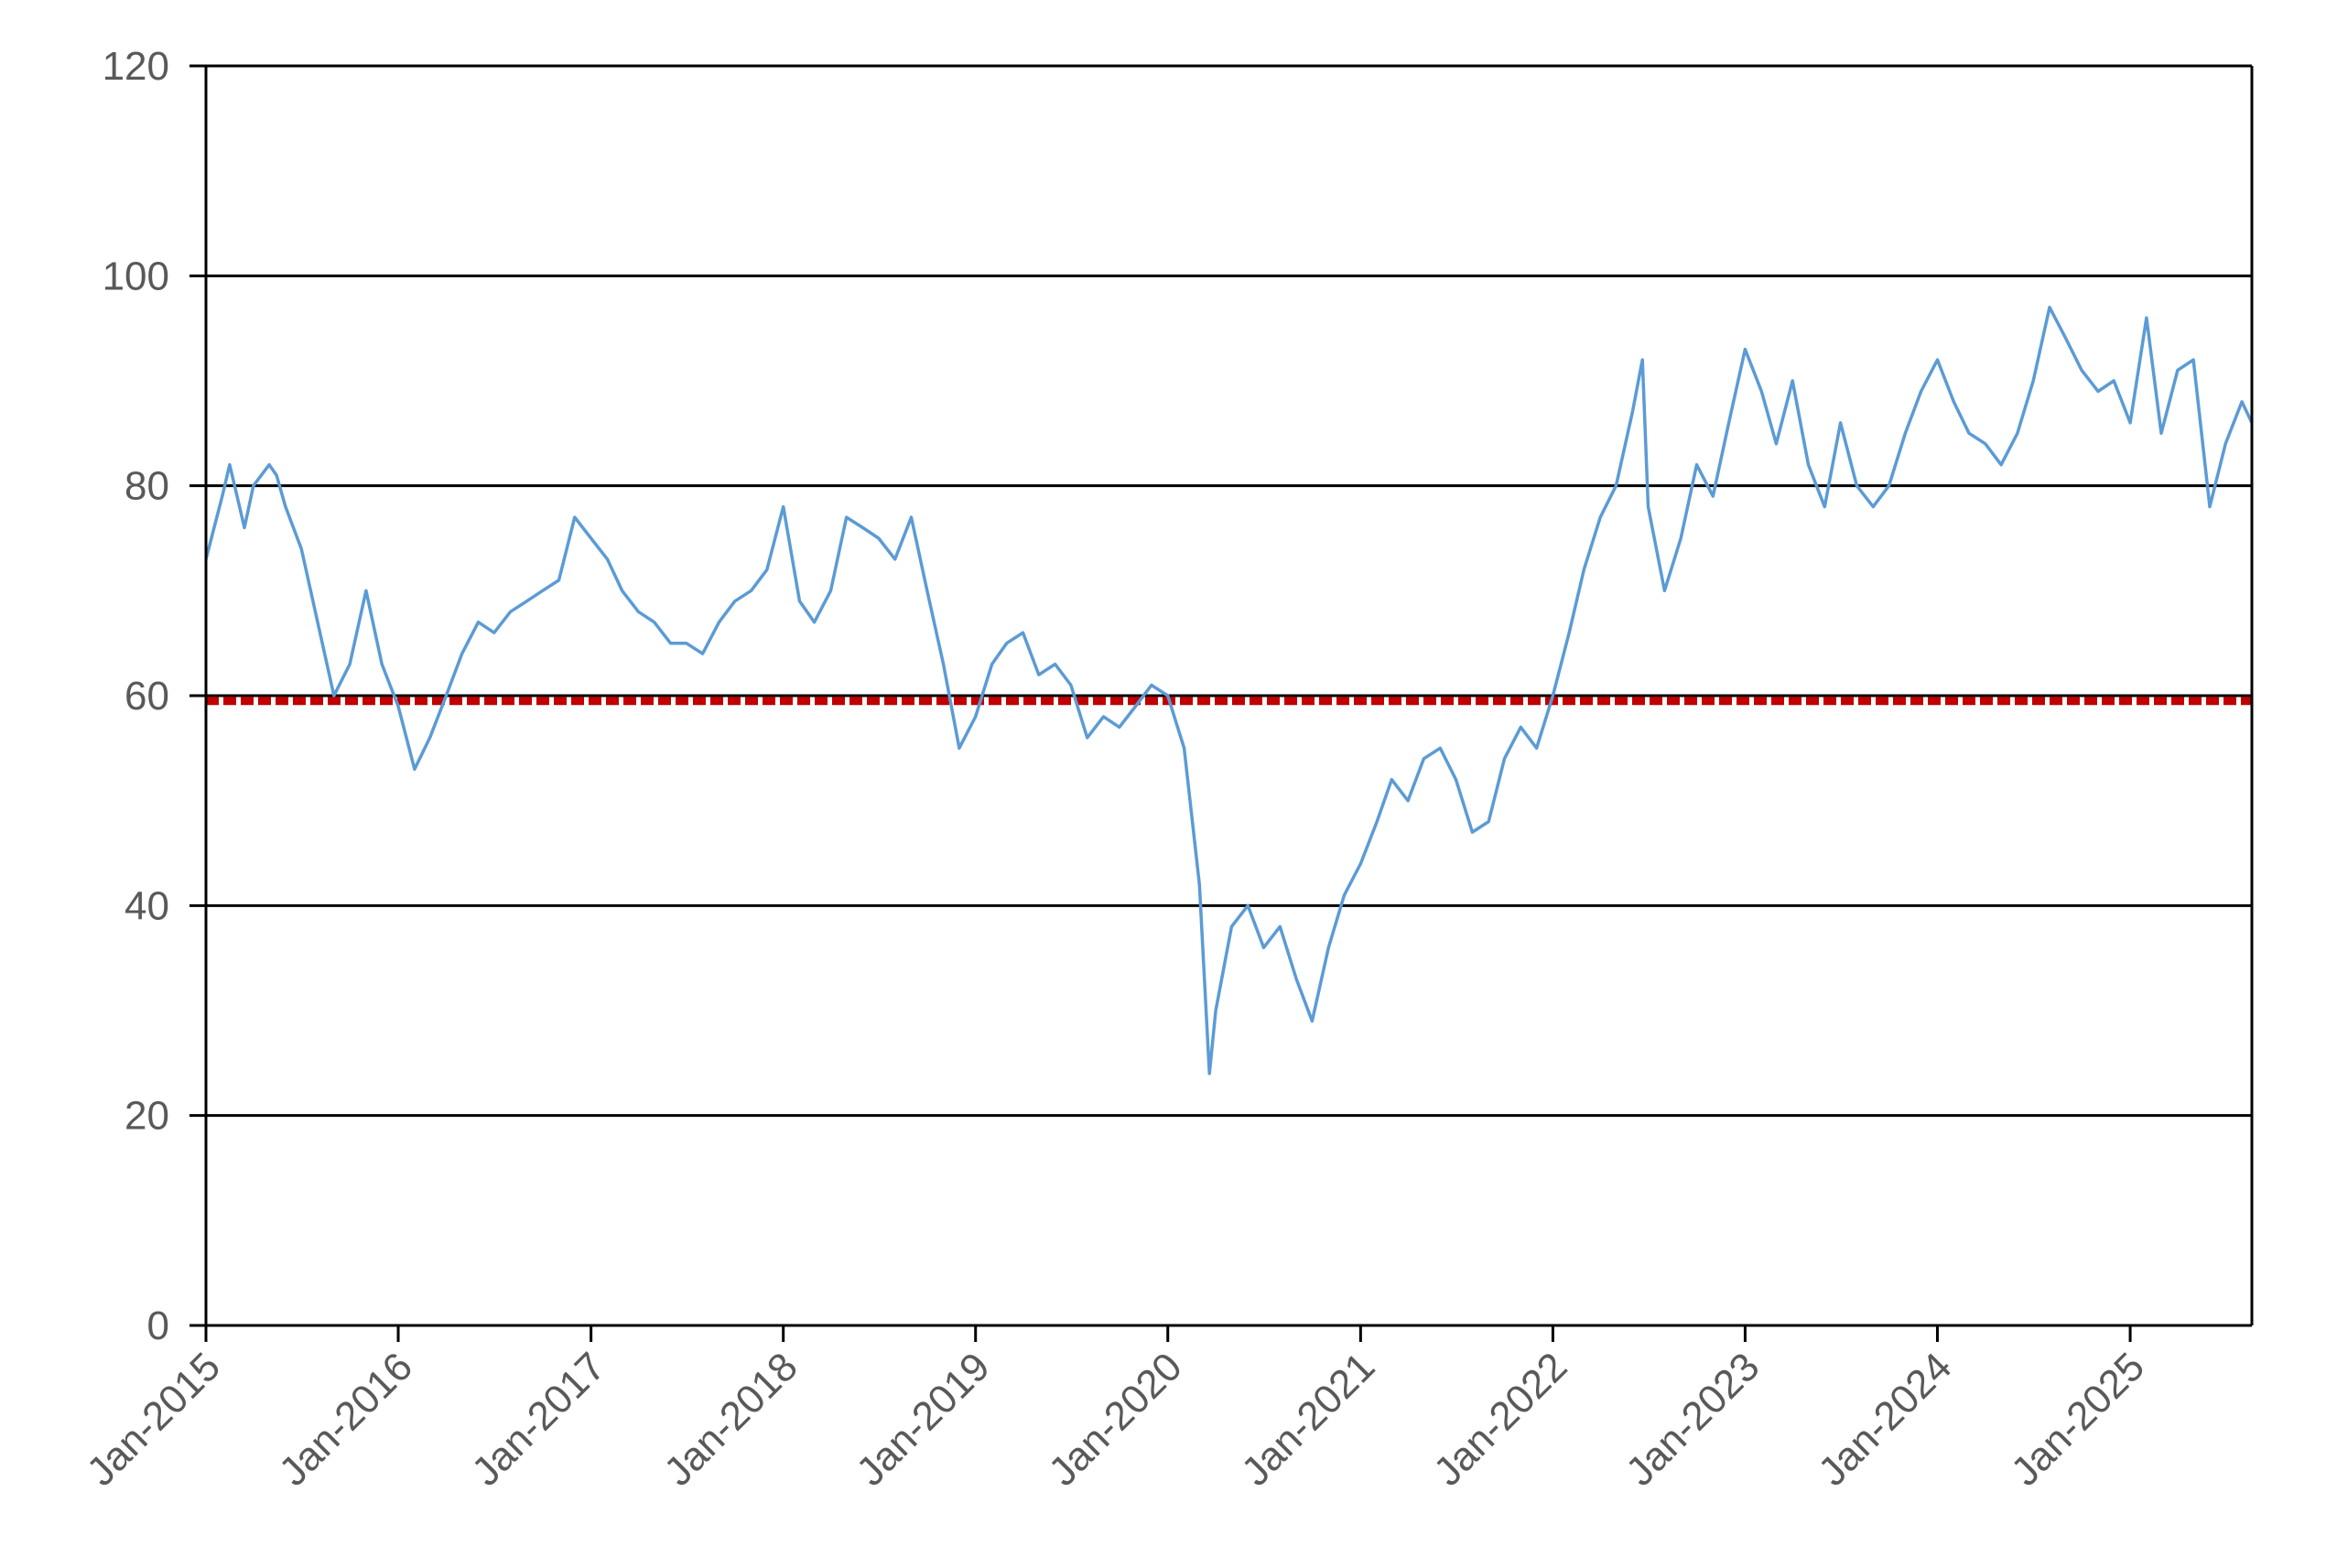 Image resolution: width=2337 pixels, height=1568 pixels. What do you see at coordinates (1693, 1419) in the screenshot?
I see `x-tick-label: Jan-2023` at bounding box center [1693, 1419].